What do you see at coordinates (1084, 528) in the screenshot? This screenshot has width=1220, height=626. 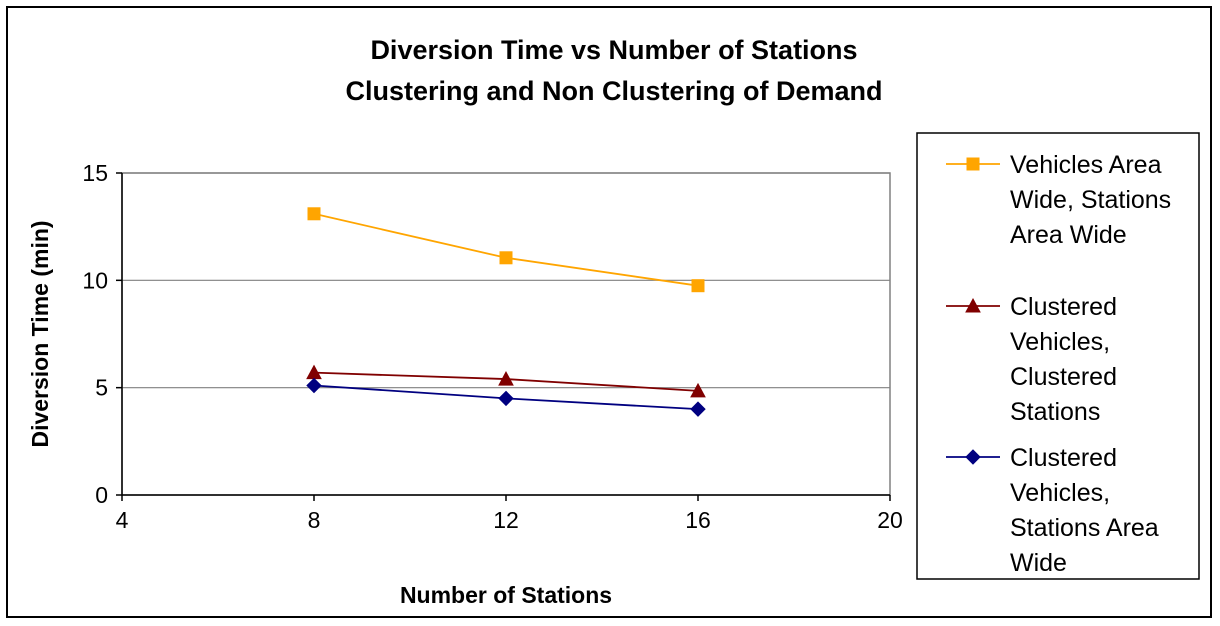 I see `legend-label-3: Stations Area` at bounding box center [1084, 528].